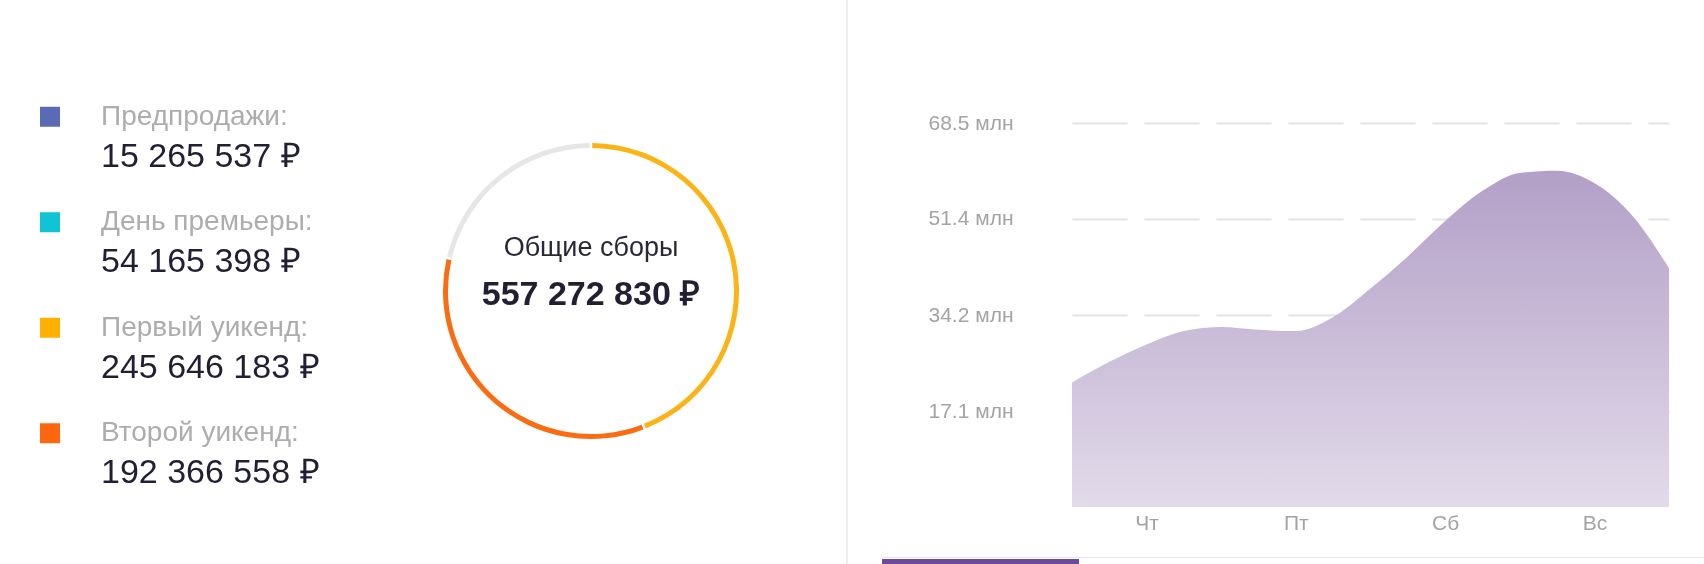  What do you see at coordinates (201, 260) in the screenshot?
I see `text: 54 165 398 ₽` at bounding box center [201, 260].